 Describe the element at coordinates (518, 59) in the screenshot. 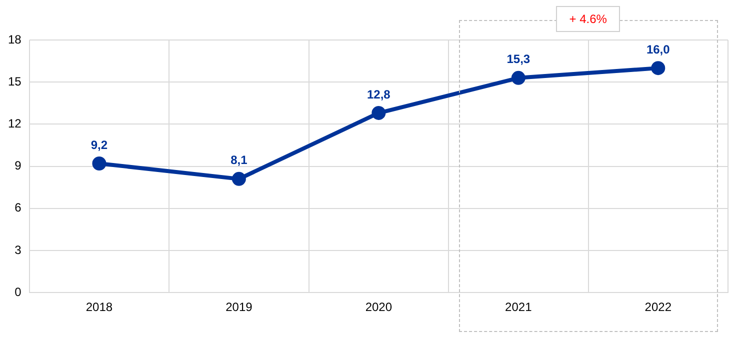

I see `data-label: 15,3` at that location.